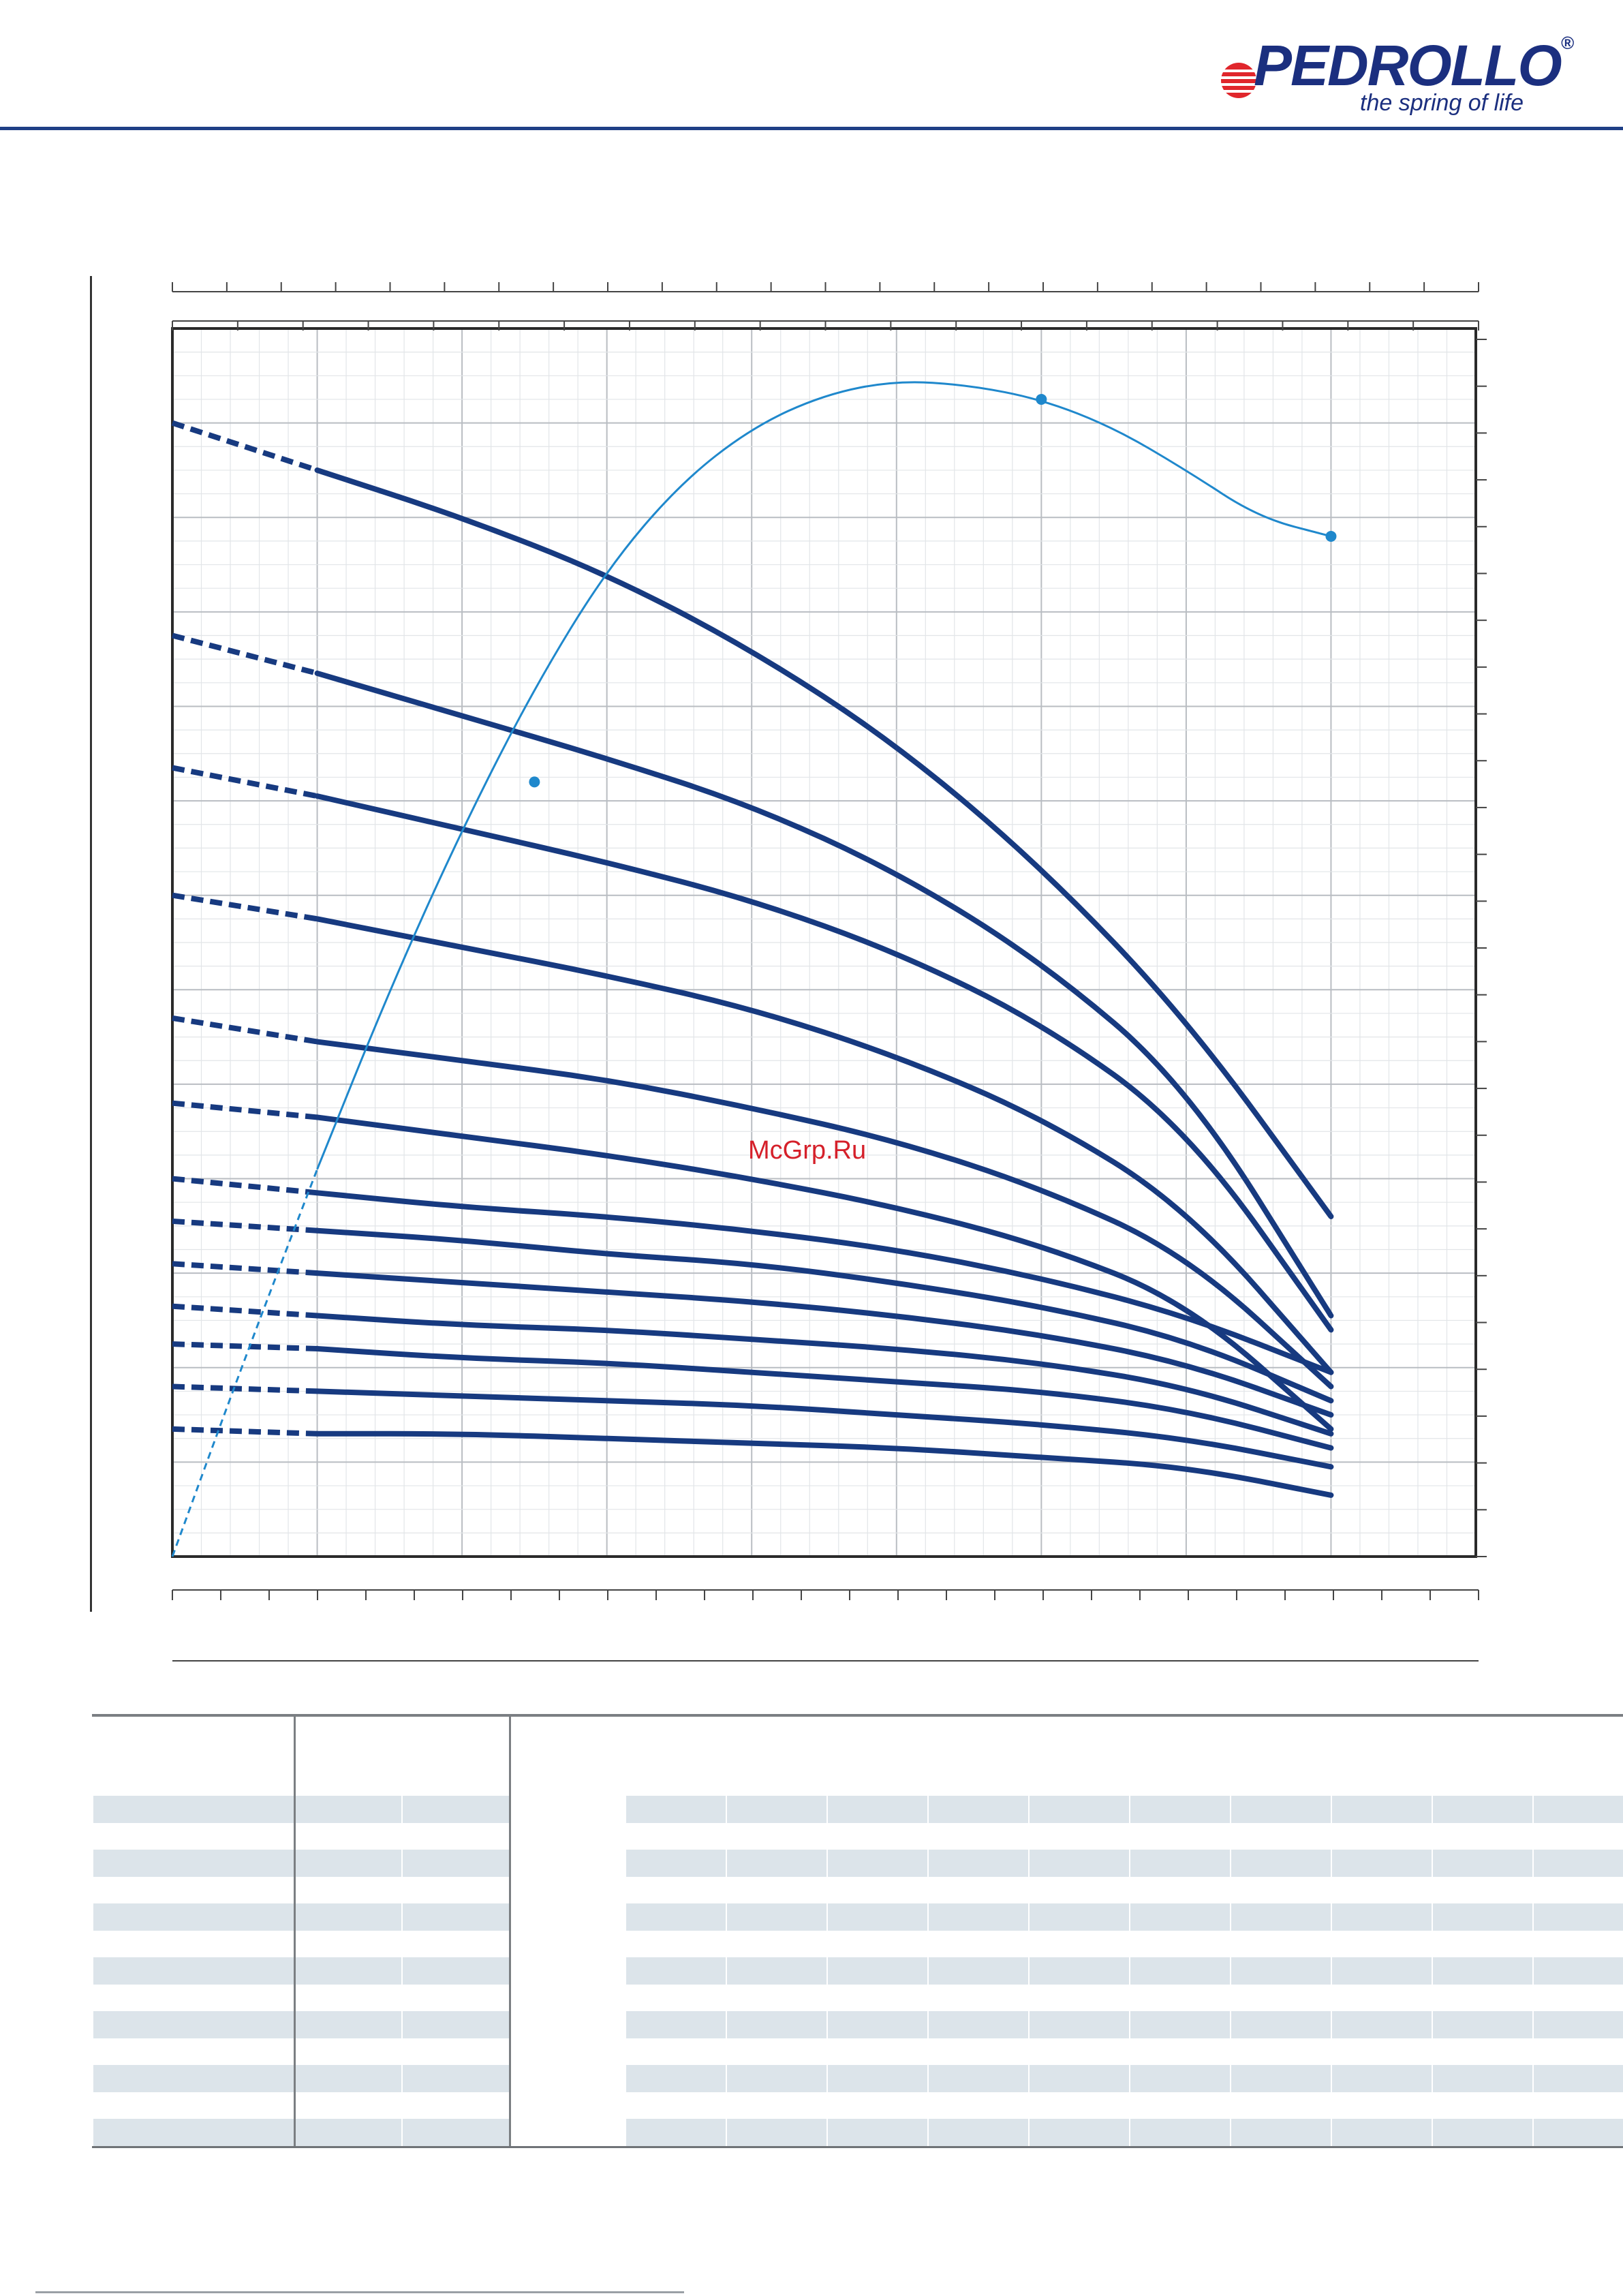  Describe the element at coordinates (244, 1363) in the screenshot. I see `efficiency-curve-dashed` at that location.